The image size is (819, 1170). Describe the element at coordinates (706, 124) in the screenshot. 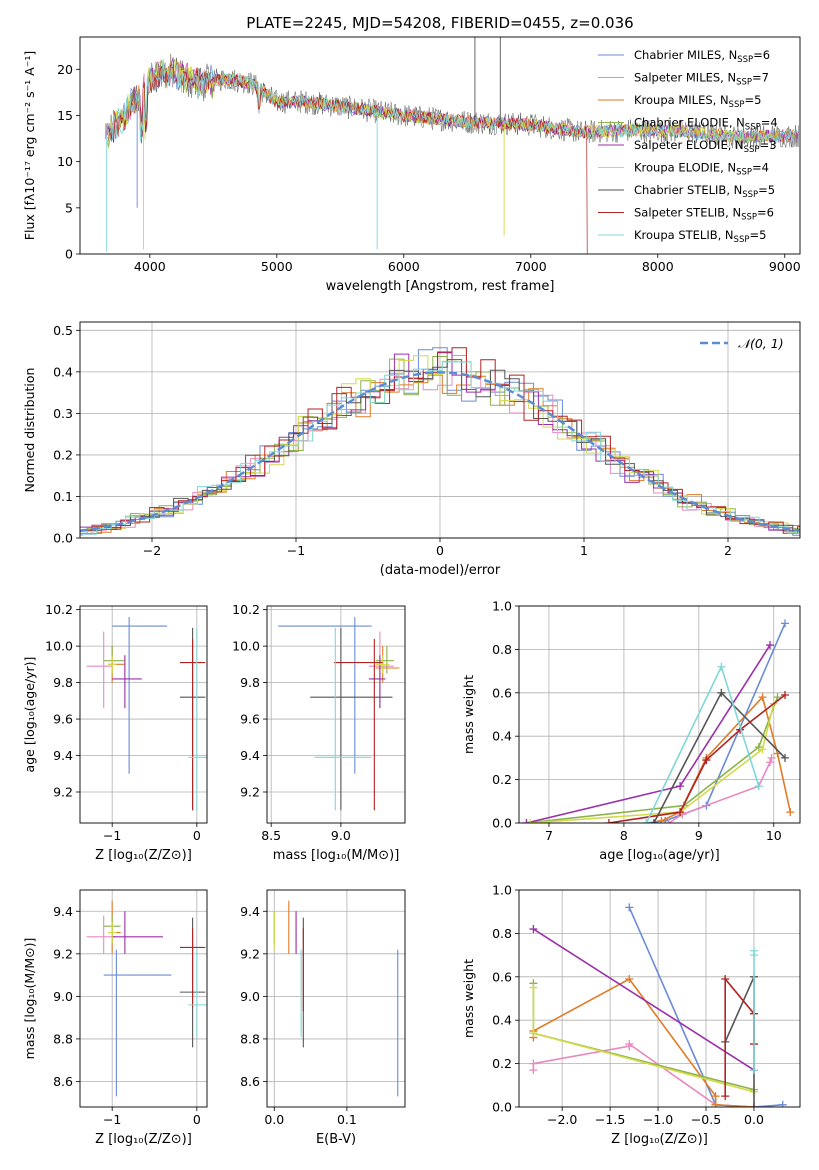

I see `legend-entry: Chabrier ELODIE, NSSP=4` at that location.